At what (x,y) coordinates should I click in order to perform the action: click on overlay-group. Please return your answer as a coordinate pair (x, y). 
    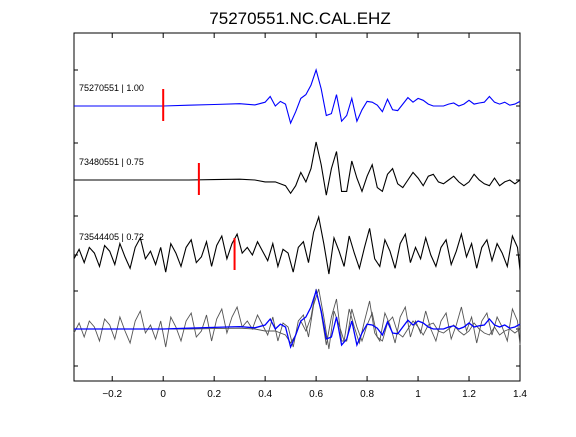
    Looking at the image, I should click on (297, 319).